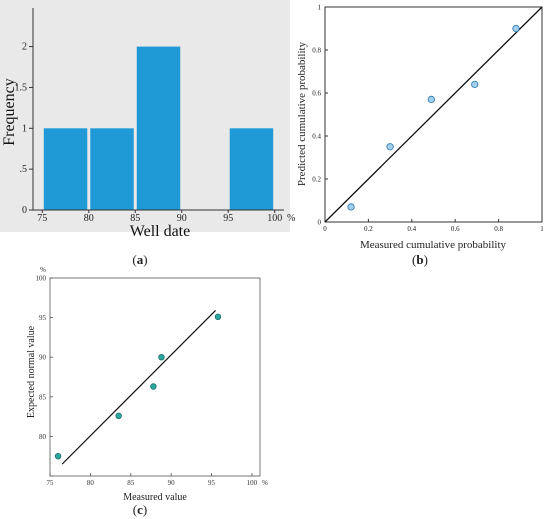 The height and width of the screenshot is (519, 550). Describe the element at coordinates (43, 318) in the screenshot. I see `panel-c-y-tick-label: 95` at that location.